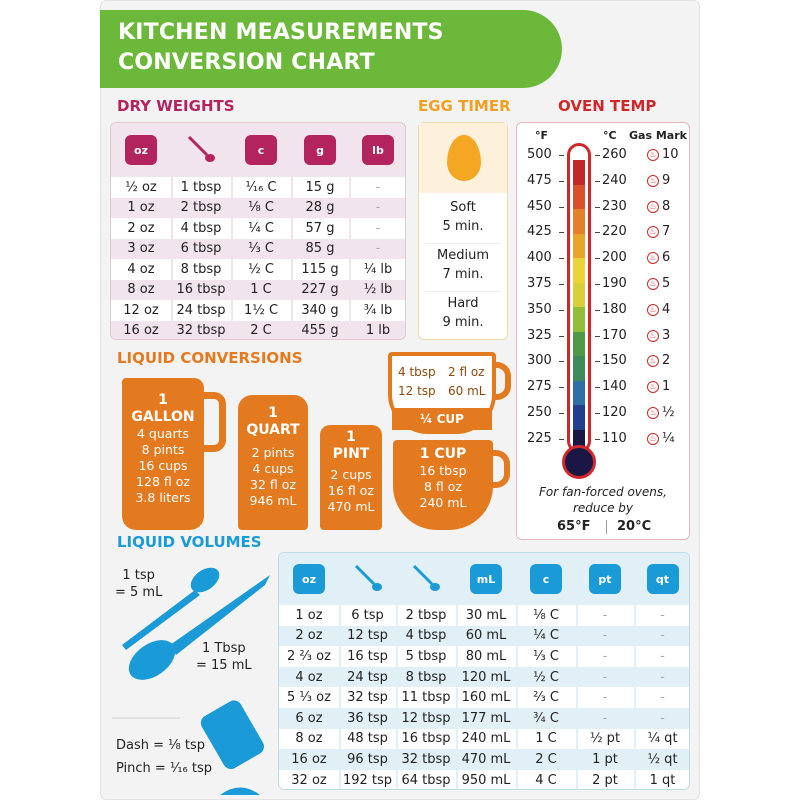 The height and width of the screenshot is (800, 800). I want to click on gas-mark-value: 9, so click(666, 180).